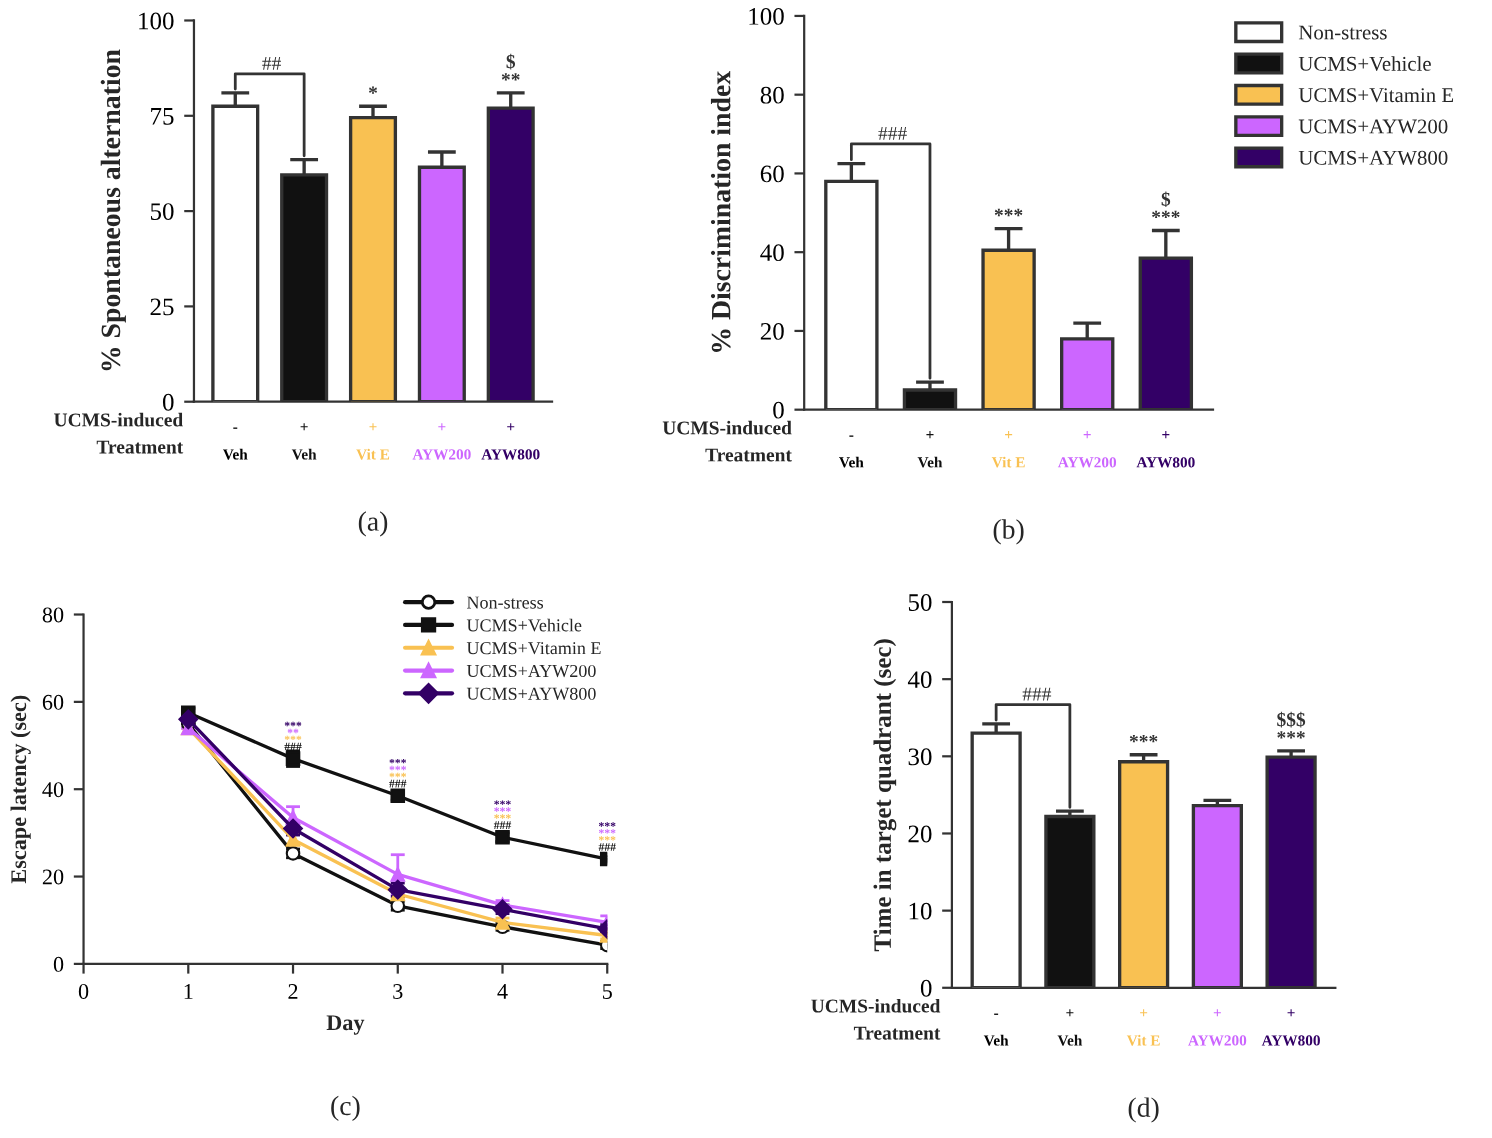  What do you see at coordinates (345, 1108) in the screenshot?
I see `text: (c)` at bounding box center [345, 1108].